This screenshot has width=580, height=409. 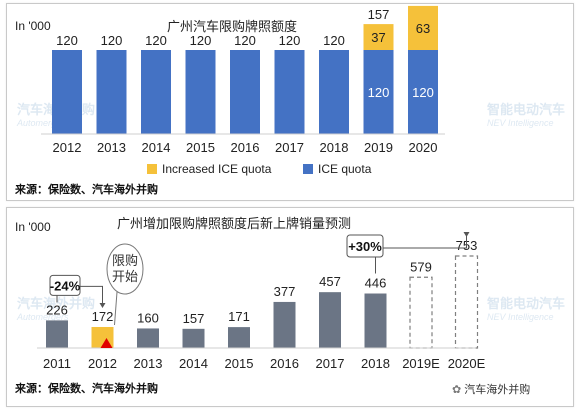 What do you see at coordinates (421, 363) in the screenshot?
I see `x-tick-label: 2019E` at bounding box center [421, 363].